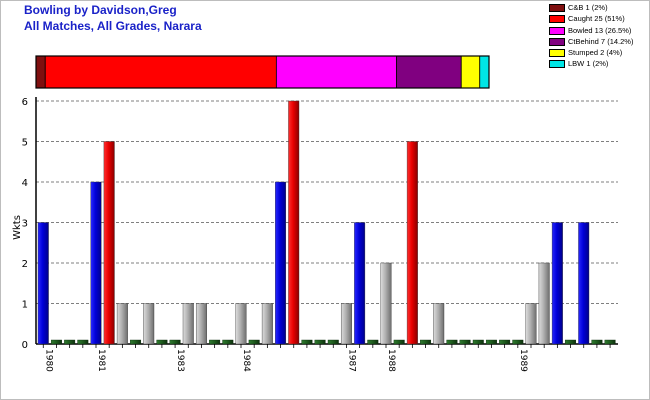 Image resolution: width=650 pixels, height=400 pixels. Describe the element at coordinates (523, 360) in the screenshot. I see `x-year-label: 1989` at that location.